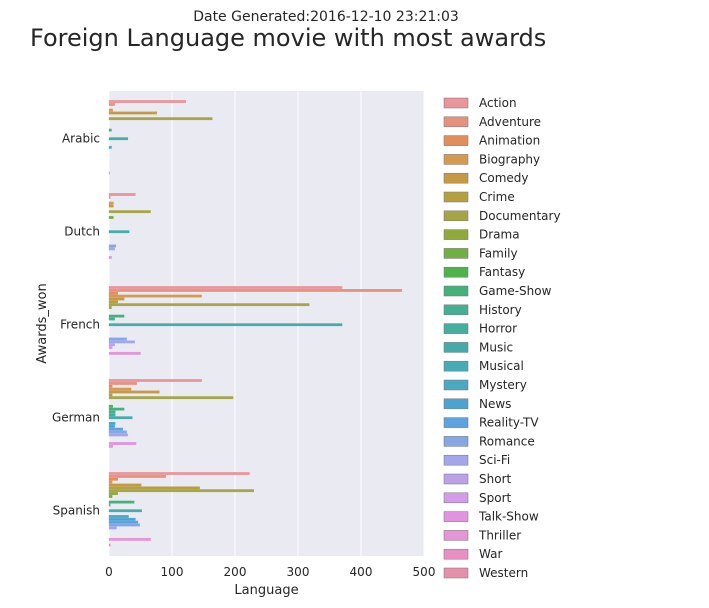 Image resolution: width=709 pixels, height=608 pixels. Describe the element at coordinates (456, 159) in the screenshot. I see `legend-swatch-biography` at that location.